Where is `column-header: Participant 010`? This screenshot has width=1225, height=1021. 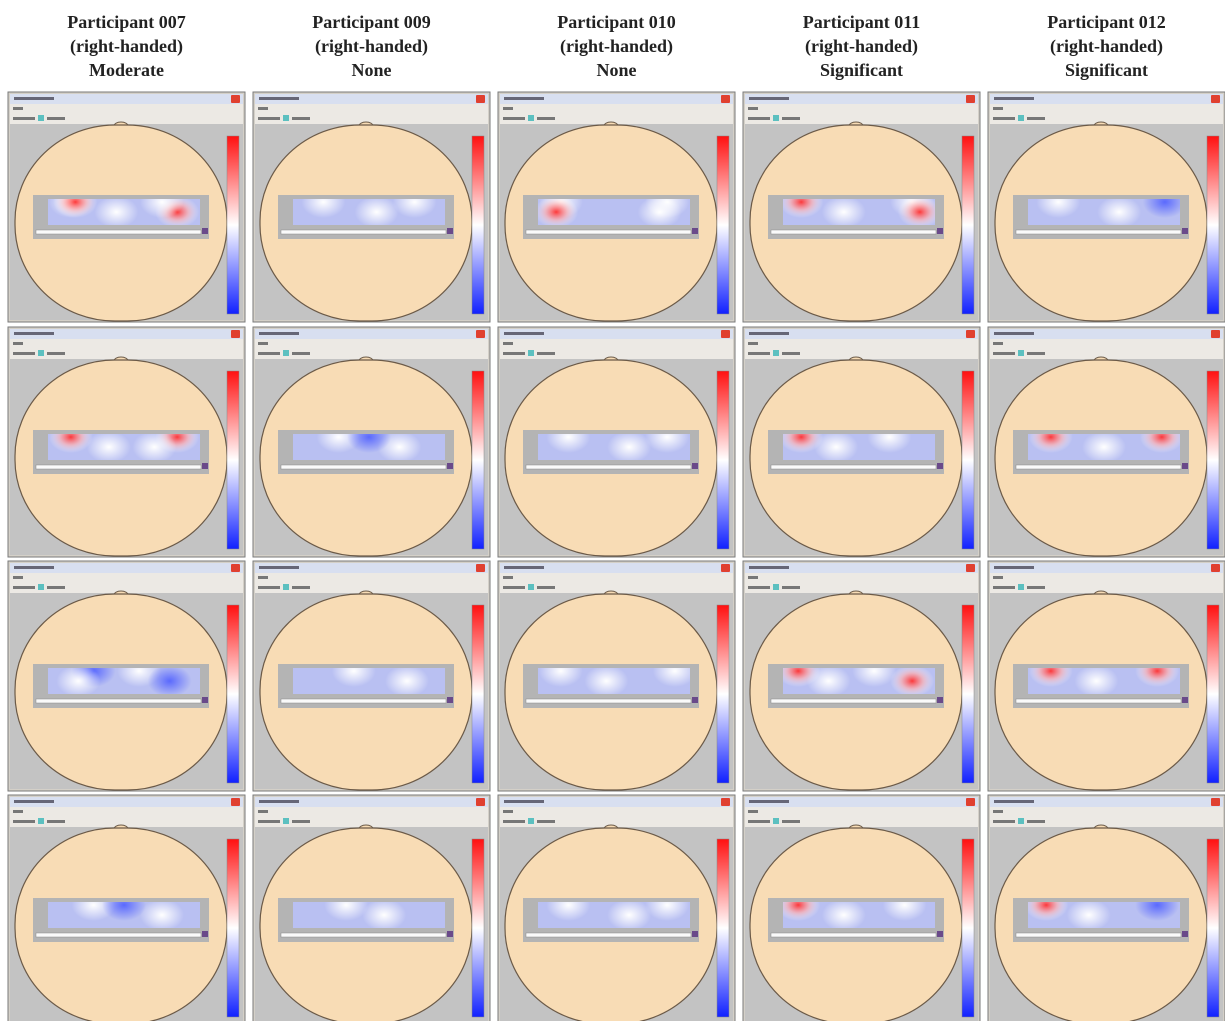 column-header: Participant 010 is located at coordinates (616, 22).